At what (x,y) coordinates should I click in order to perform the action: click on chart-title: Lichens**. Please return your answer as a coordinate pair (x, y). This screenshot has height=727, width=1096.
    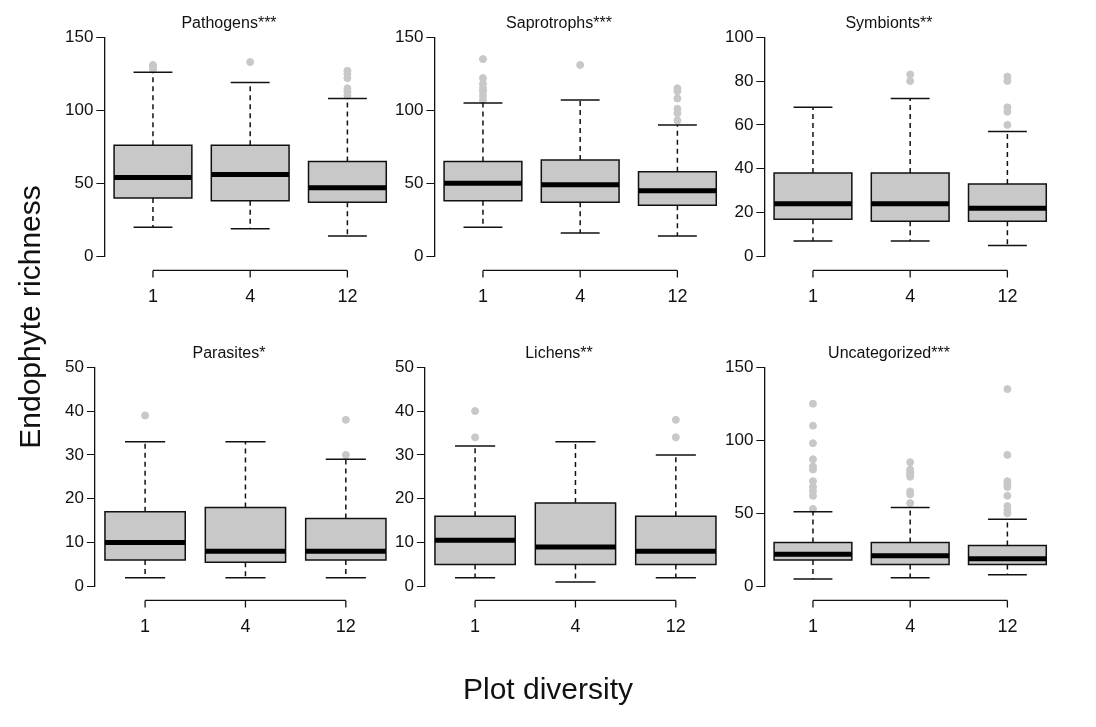
    Looking at the image, I should click on (559, 353).